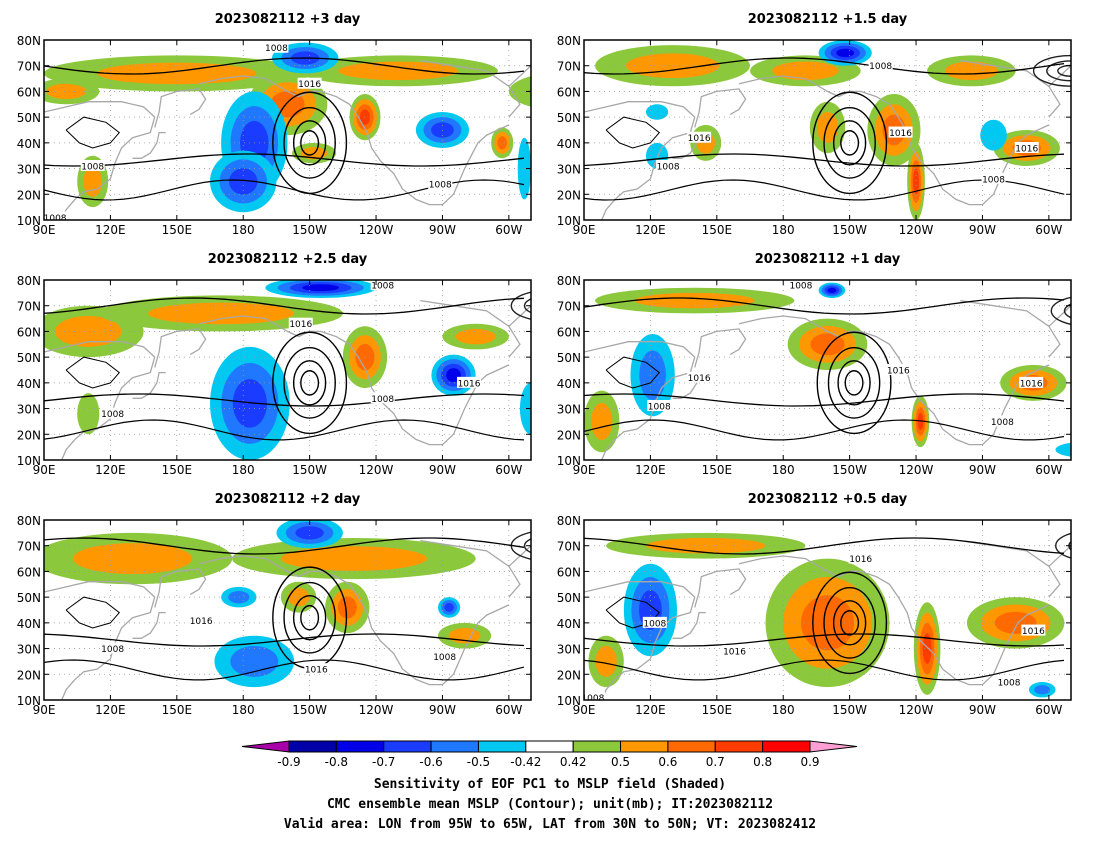 Image resolution: width=1100 pixels, height=850 pixels. What do you see at coordinates (29, 410) in the screenshot?
I see `y-tick-label: 30N` at bounding box center [29, 410].